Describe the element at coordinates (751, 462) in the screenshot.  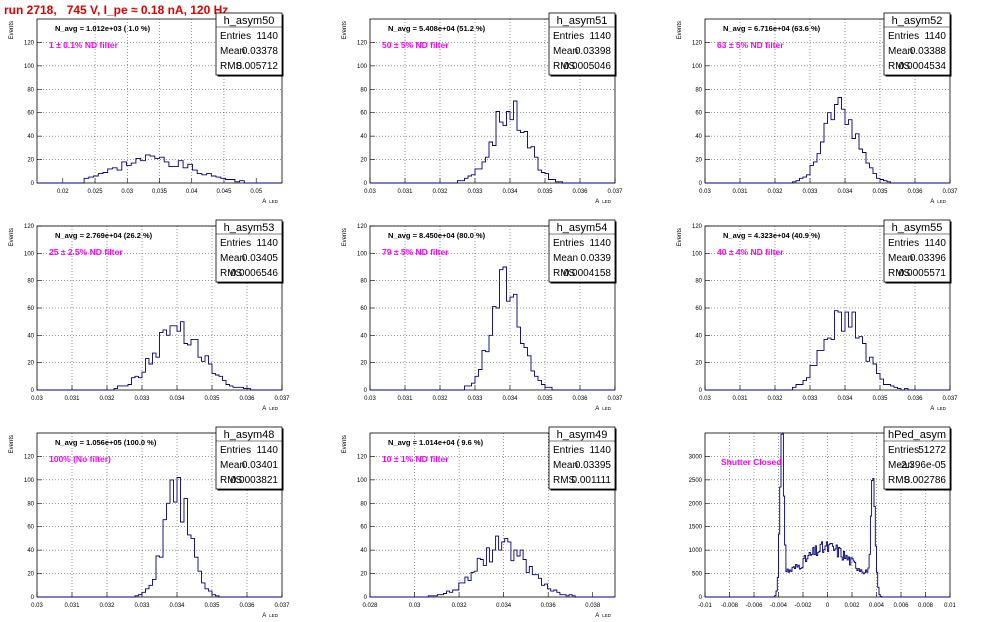
I see `filter-label: Shutter Closed` at that location.